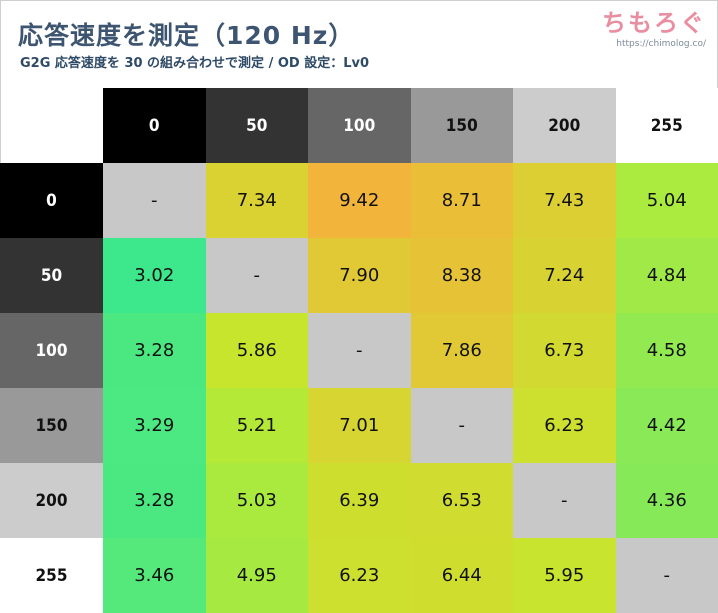  What do you see at coordinates (51, 500) in the screenshot?
I see `row-header-200: 200` at bounding box center [51, 500].